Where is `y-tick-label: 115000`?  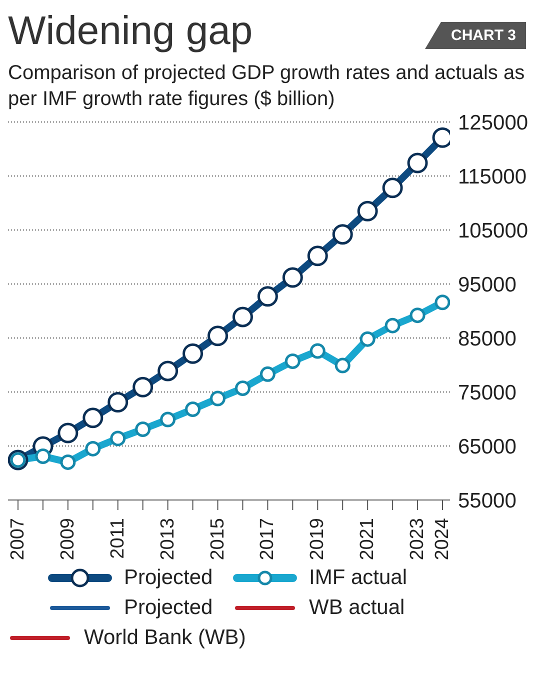 y-tick-label: 115000 is located at coordinates (492, 176).